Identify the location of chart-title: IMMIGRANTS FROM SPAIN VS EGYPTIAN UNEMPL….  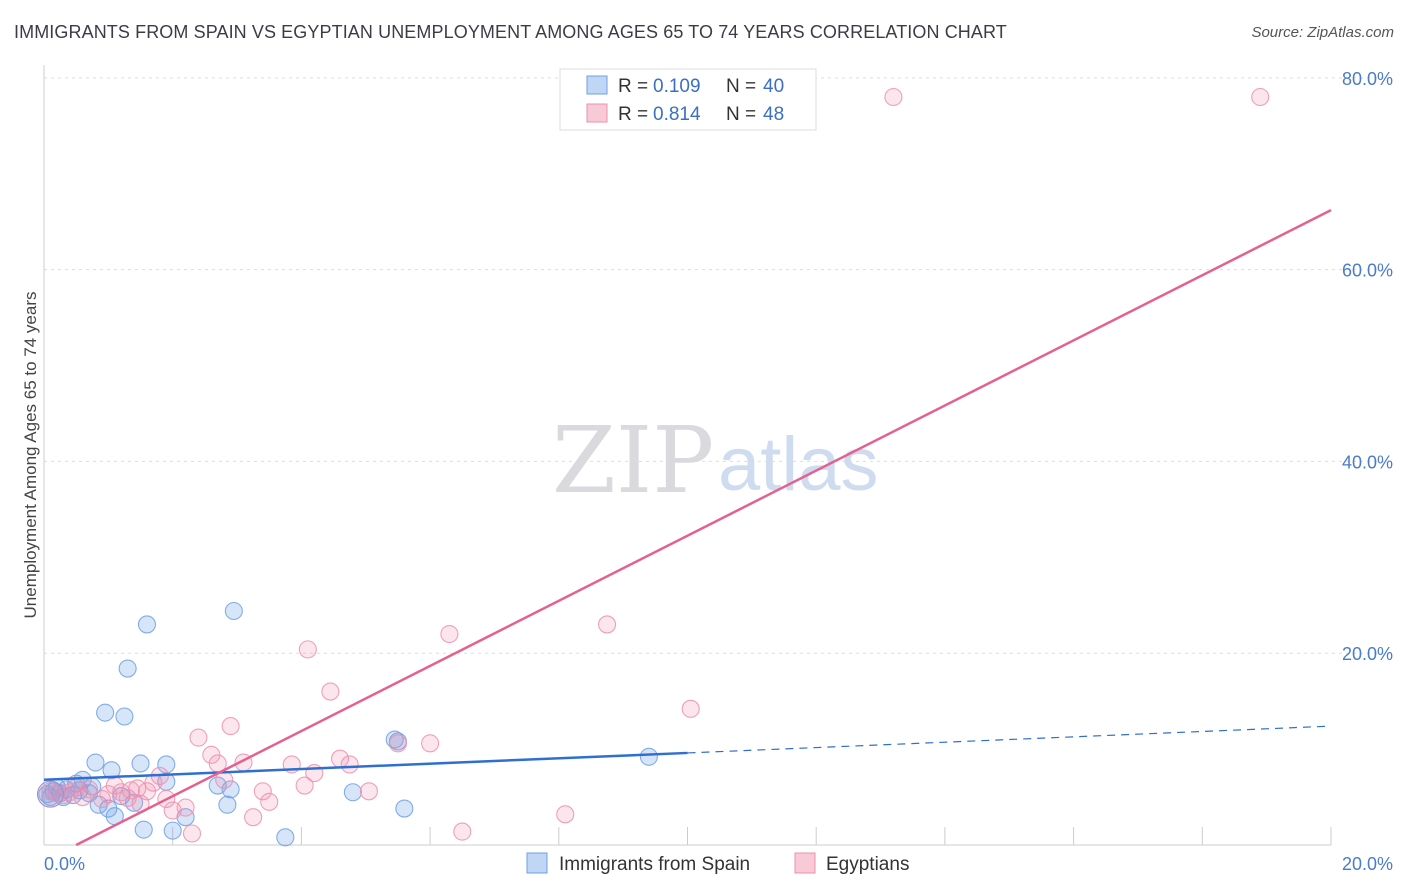
(510, 32).